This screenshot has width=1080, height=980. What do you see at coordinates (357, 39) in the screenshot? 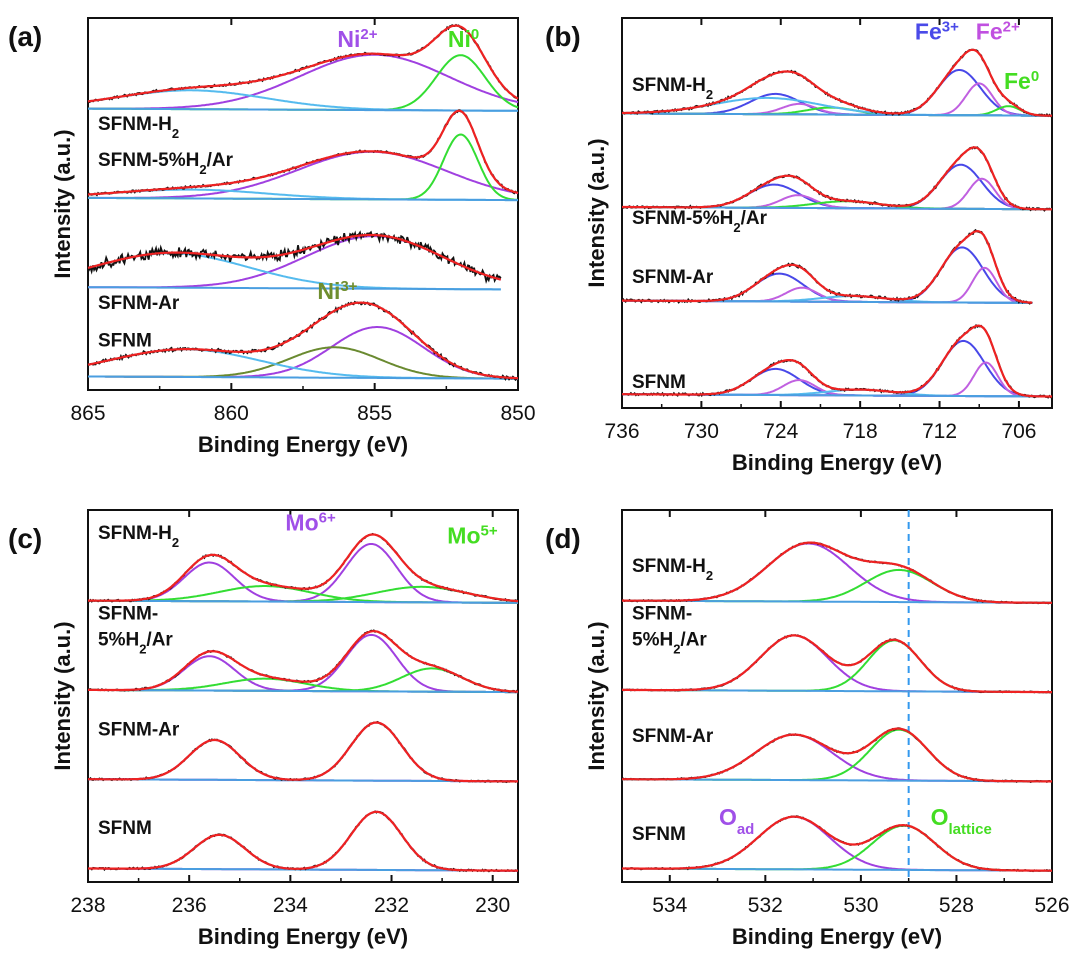
I see `species-label: Ni2+` at bounding box center [357, 39].